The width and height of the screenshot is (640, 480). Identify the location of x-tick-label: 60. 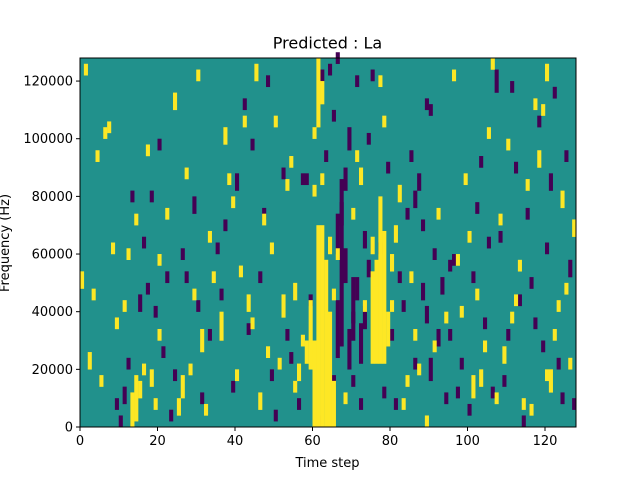
(312, 441).